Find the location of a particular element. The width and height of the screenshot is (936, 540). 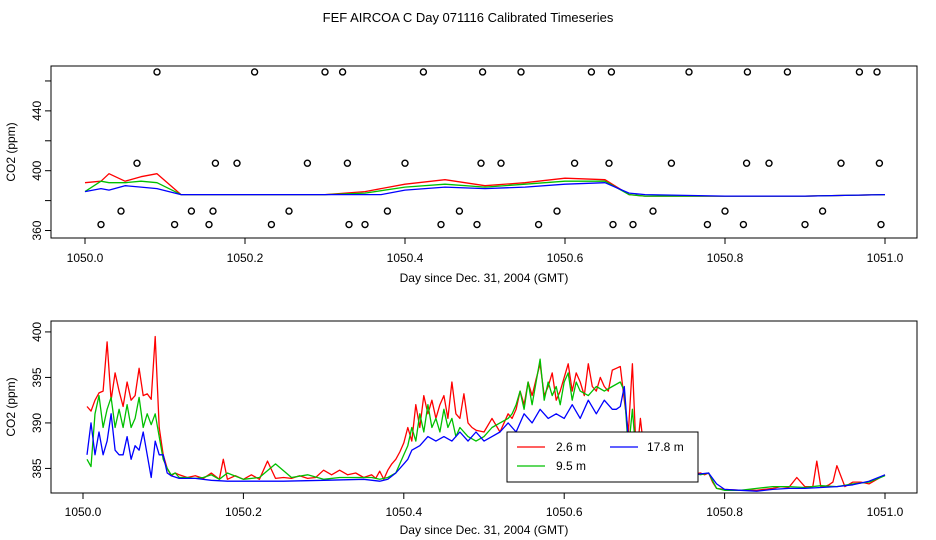

top-xtick-label: 1050.8 is located at coordinates (725, 258).